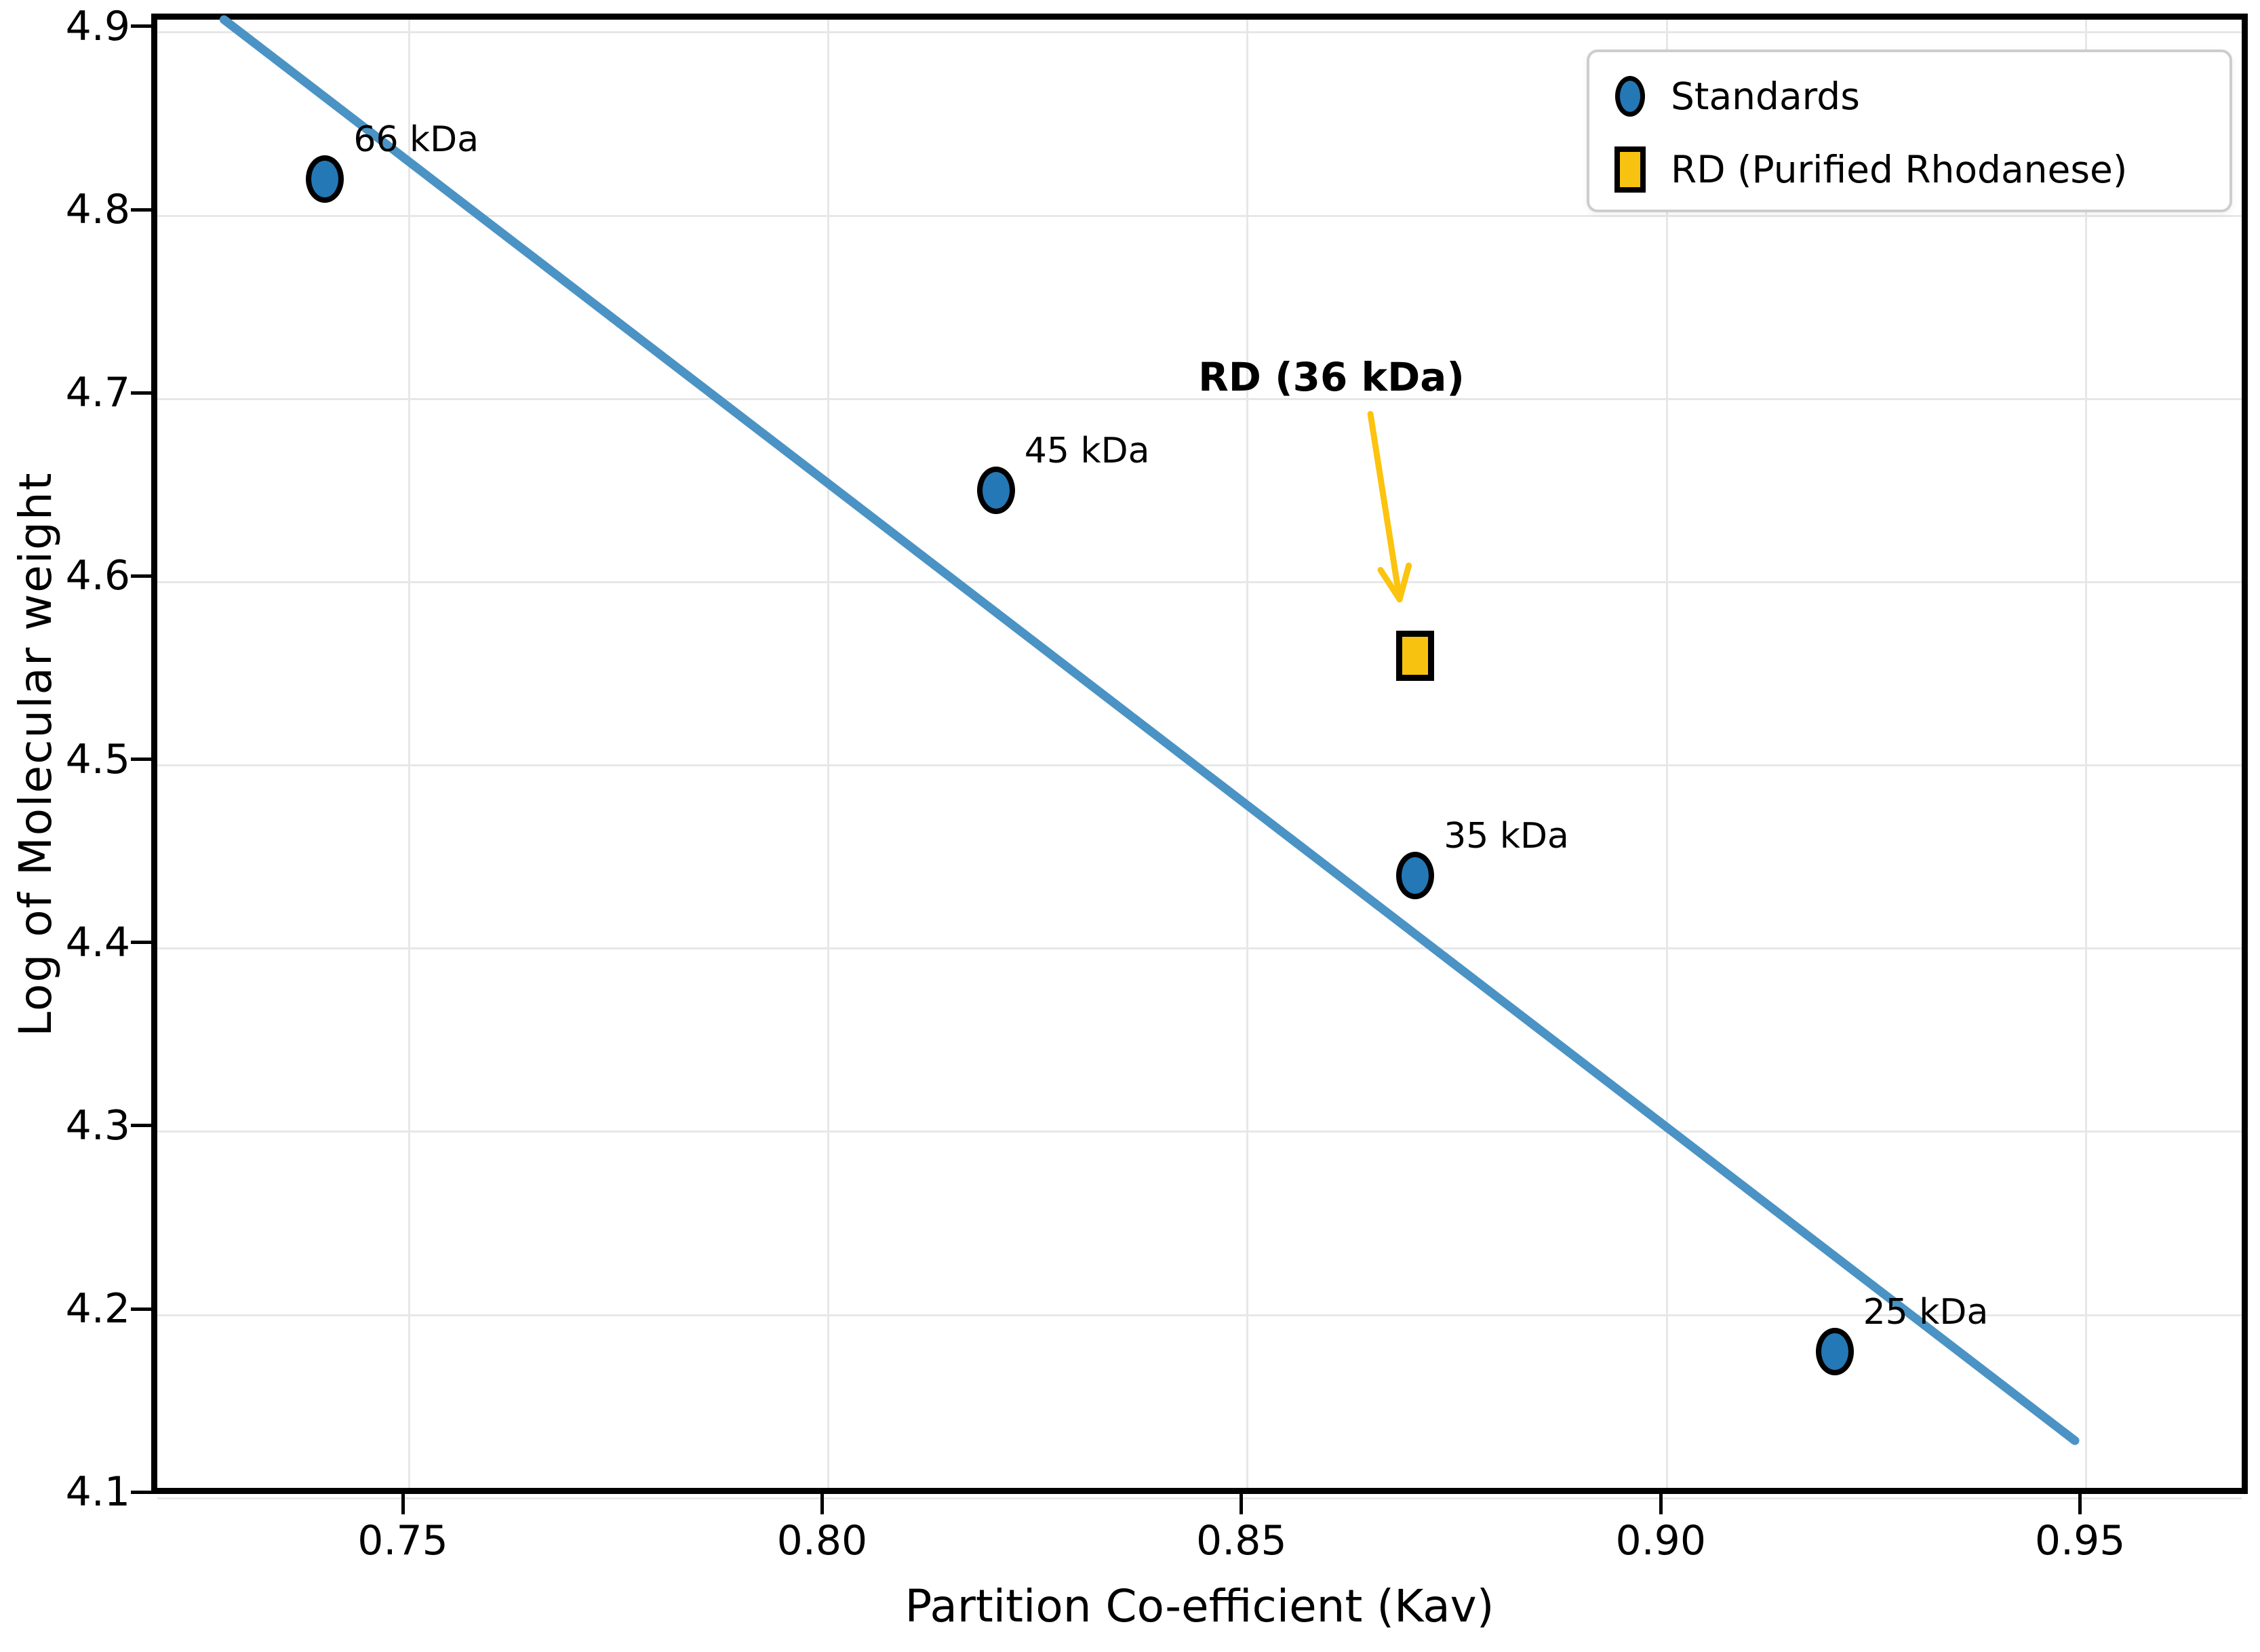 Image resolution: width=2260 pixels, height=1652 pixels. Describe the element at coordinates (97, 759) in the screenshot. I see `y-tick-label: 4.5` at that location.